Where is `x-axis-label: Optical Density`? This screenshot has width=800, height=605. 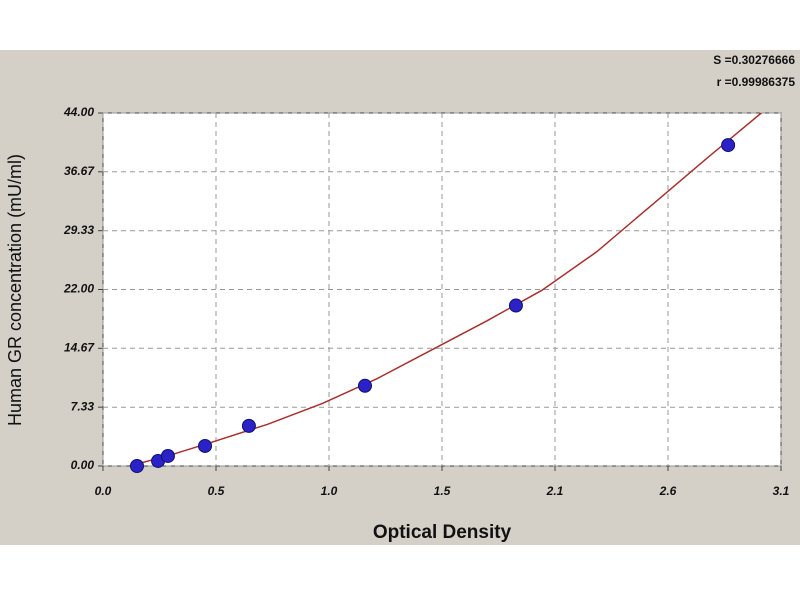
x-axis-label: Optical Density is located at coordinates (442, 532).